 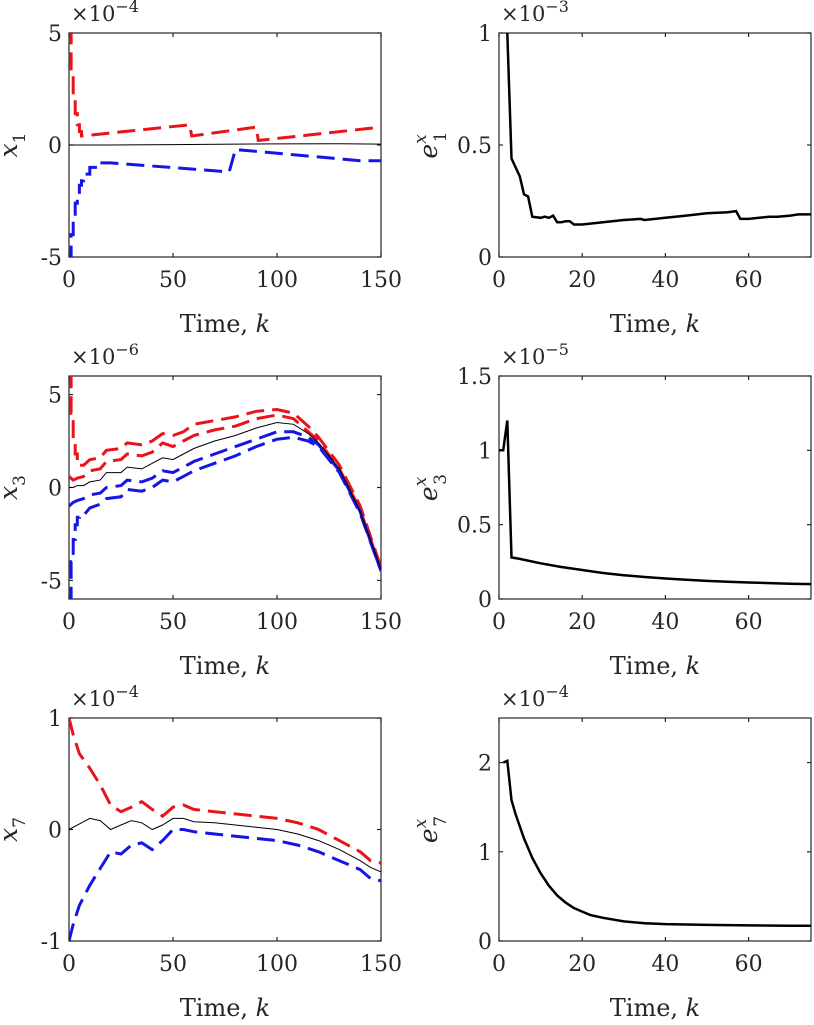 I want to click on series-line-lower-outer, so click(x=225, y=517).